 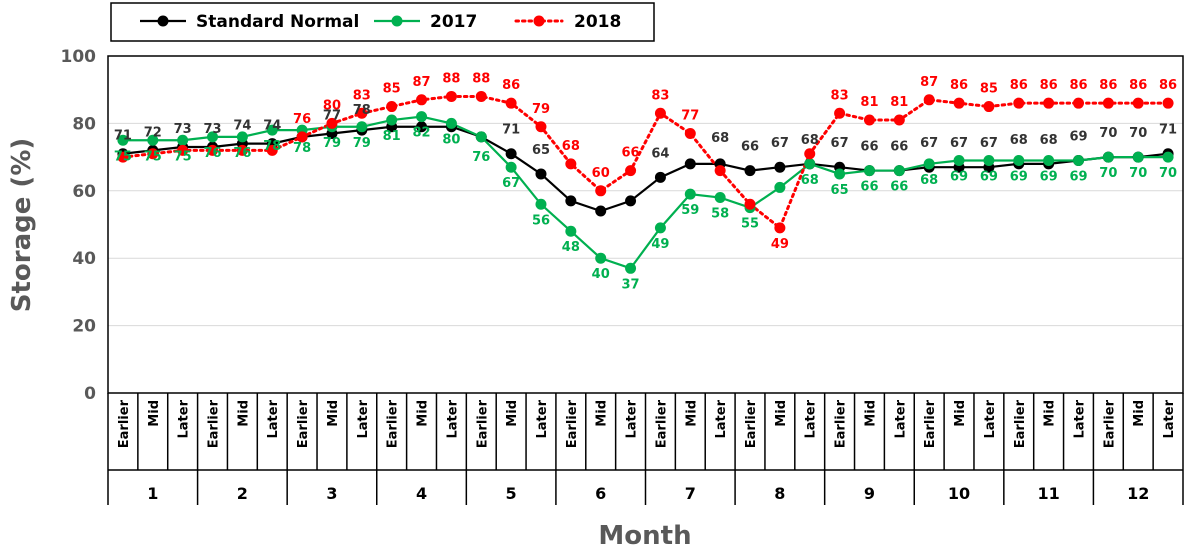 What do you see at coordinates (183, 129) in the screenshot?
I see `data-label-standard-normal: 73` at bounding box center [183, 129].